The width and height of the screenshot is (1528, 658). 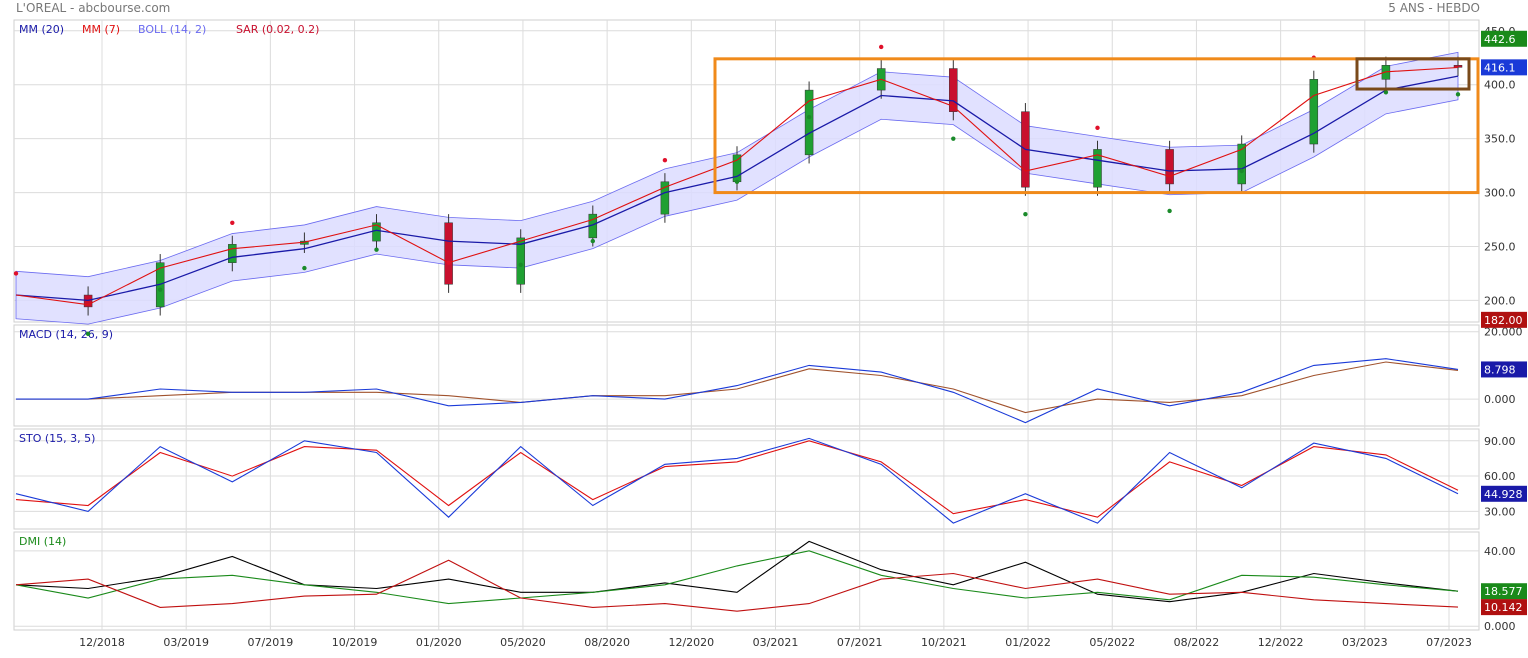 I want to click on sto-y-tick-label: 30.00, so click(x=1500, y=511).